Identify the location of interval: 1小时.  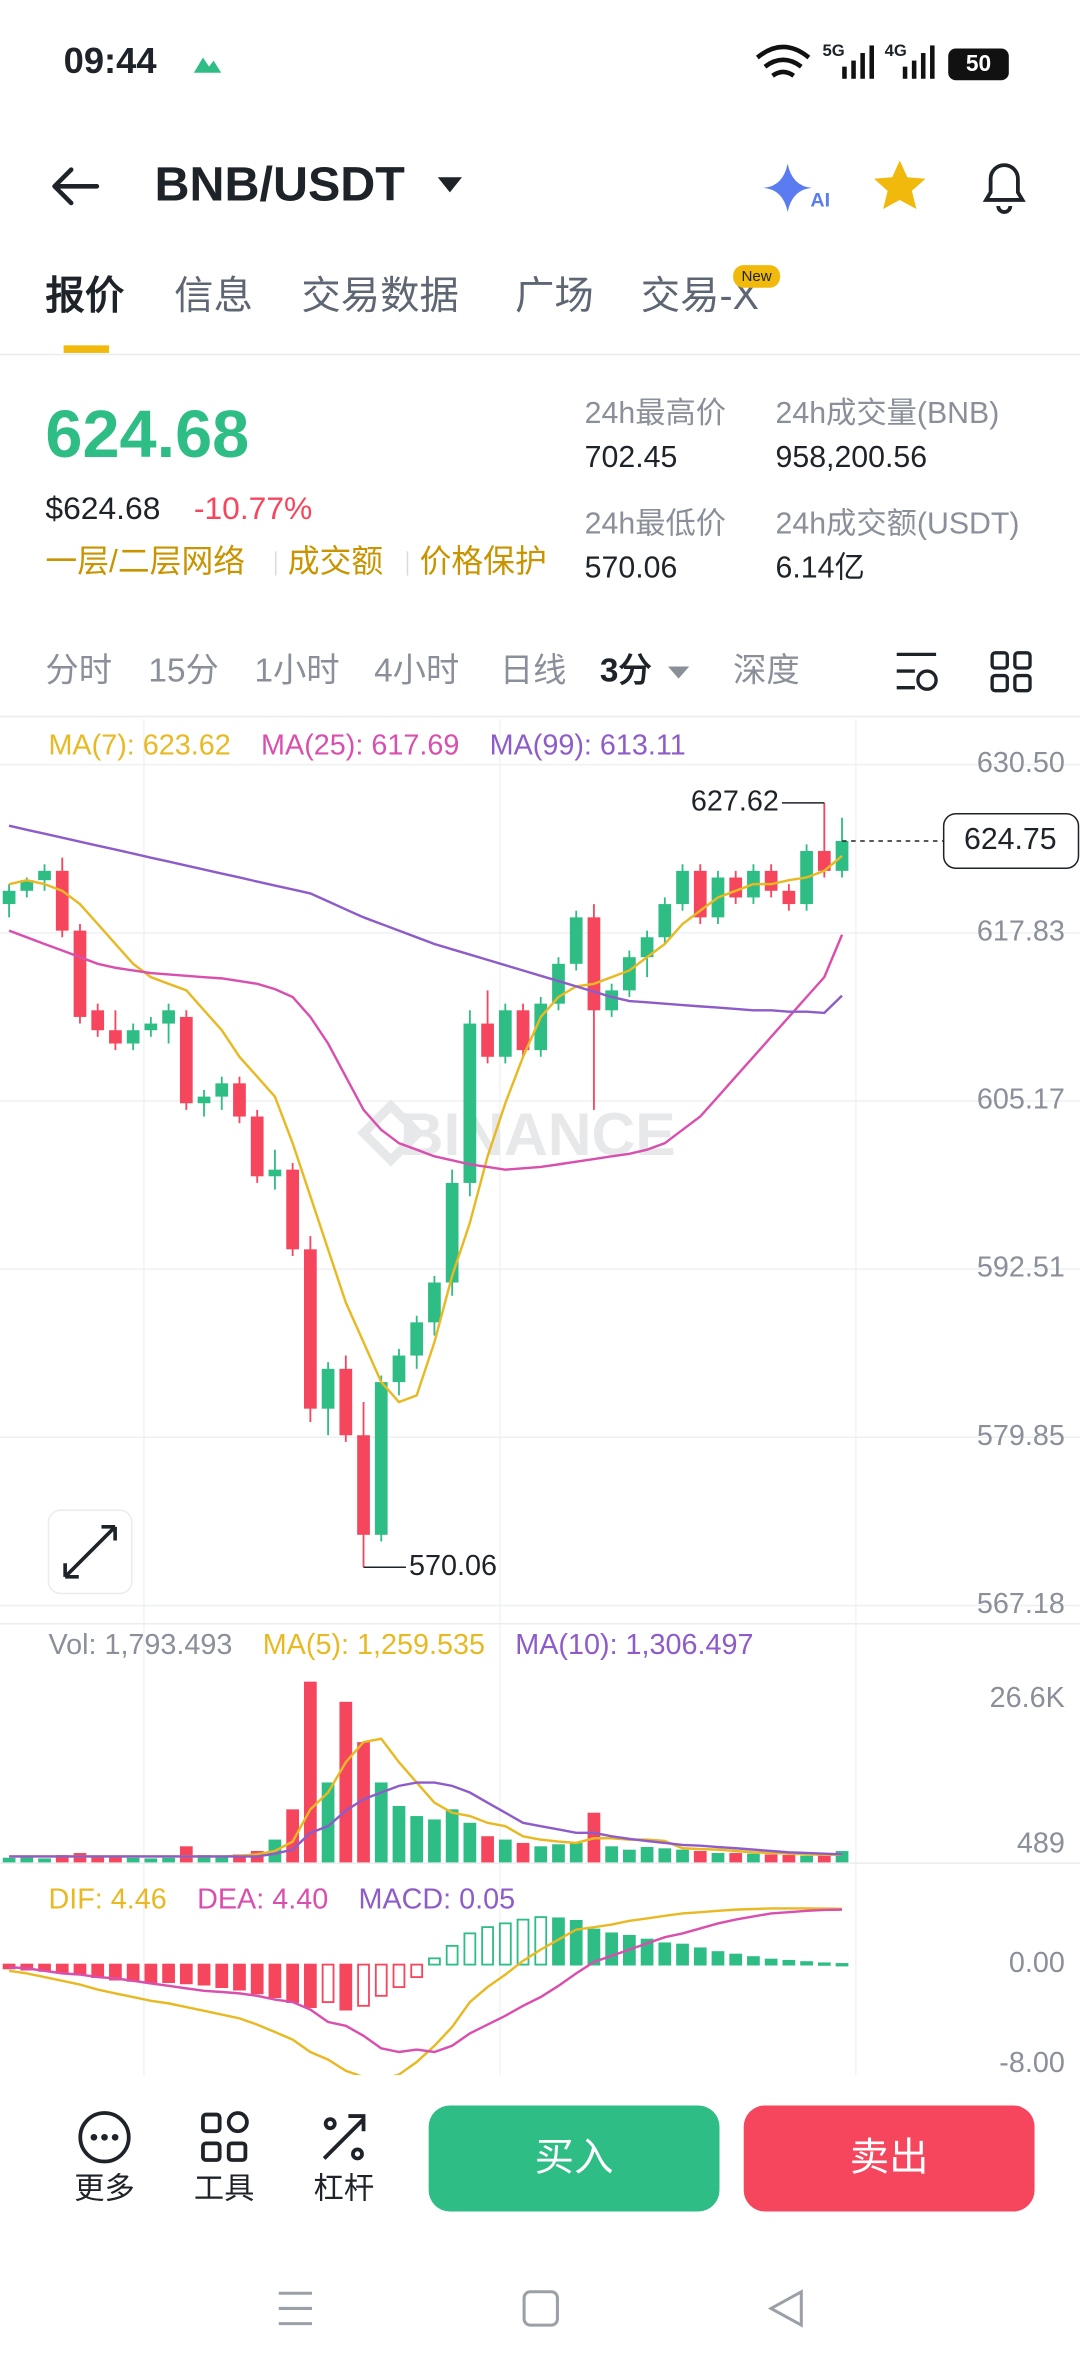
(296, 670).